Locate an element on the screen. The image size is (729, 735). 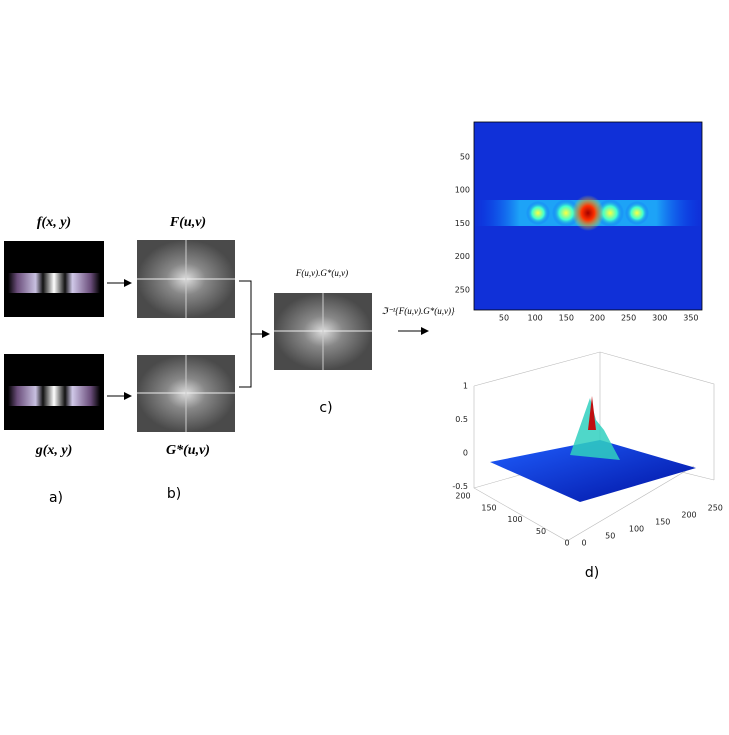
label-G: G*(u,v) is located at coordinates (188, 450).